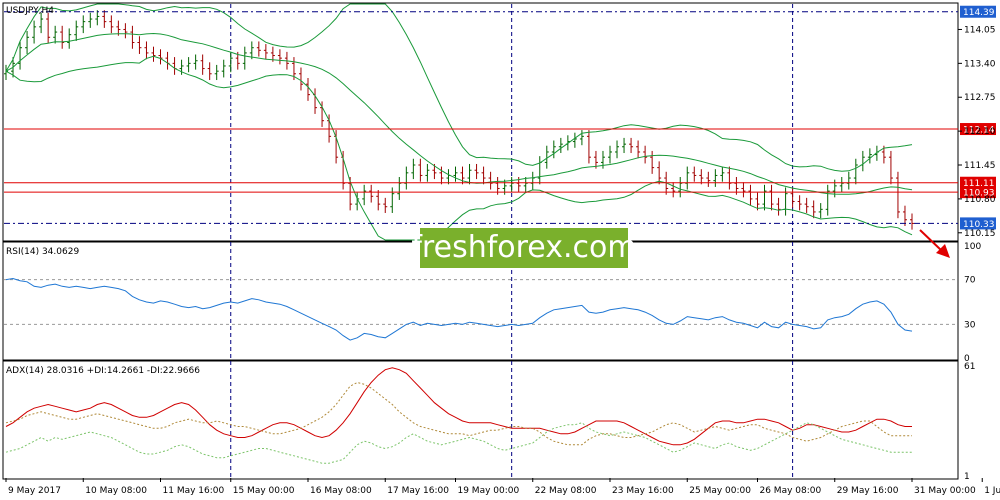 The height and width of the screenshot is (500, 1000). I want to click on x-tick-label: 17 May 16:00, so click(418, 491).